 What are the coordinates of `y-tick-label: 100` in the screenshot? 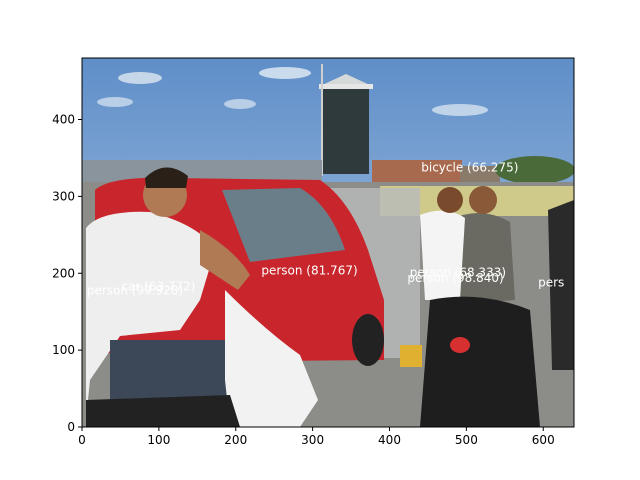 It's located at (63, 350).